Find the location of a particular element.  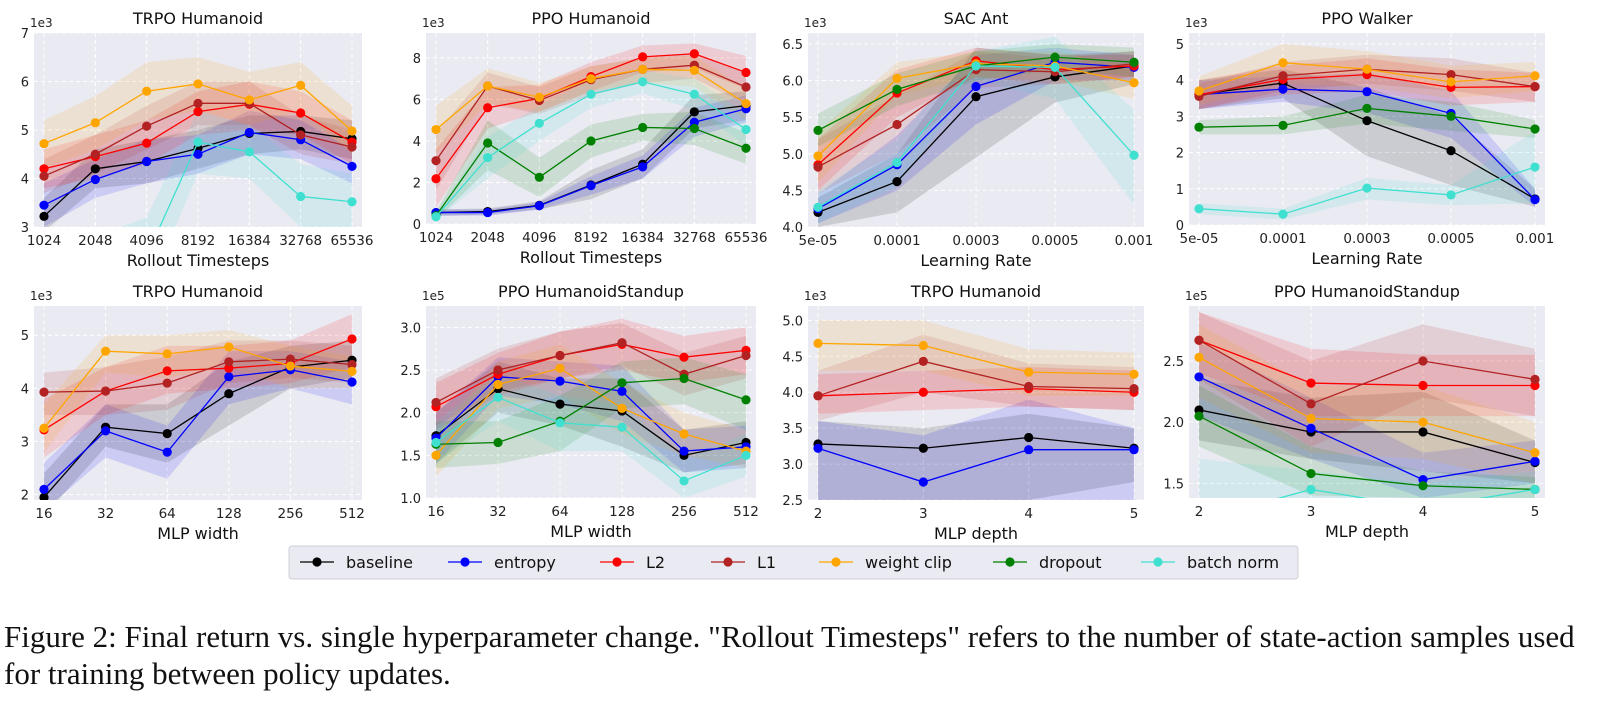

x-axis-label: Rollout Timesteps is located at coordinates (591, 257).